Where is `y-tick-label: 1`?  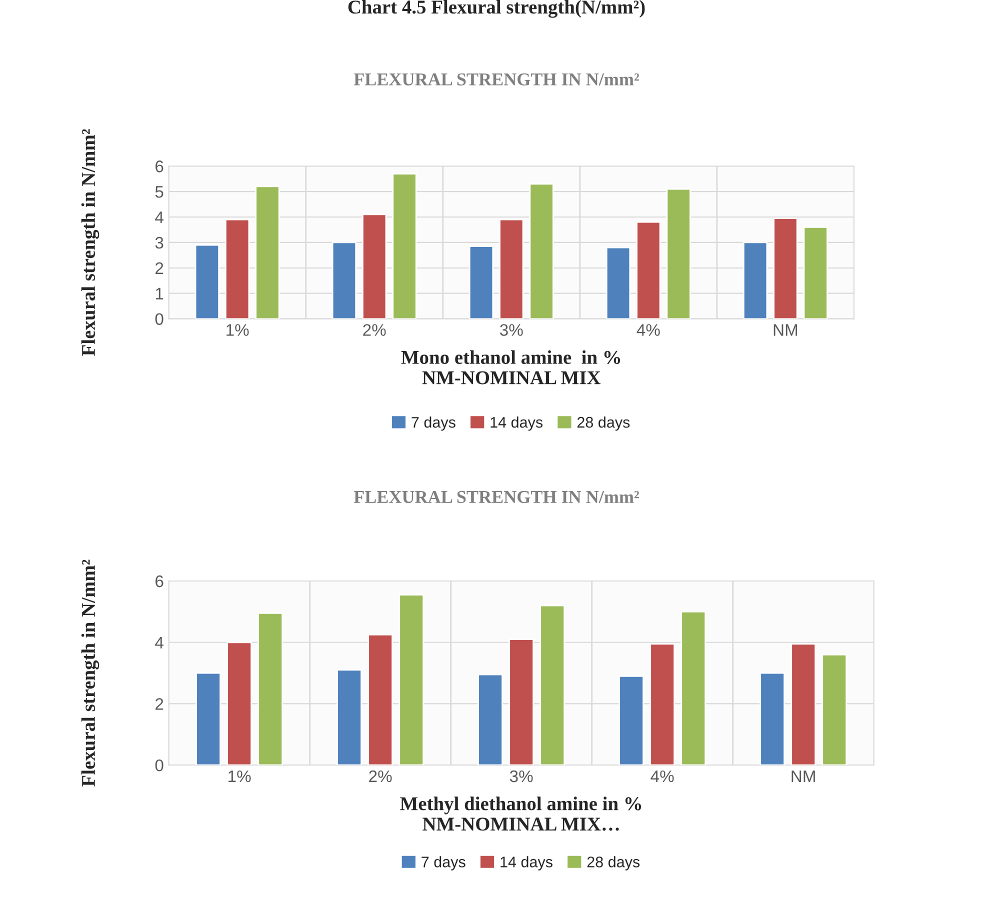 y-tick-label: 1 is located at coordinates (160, 294).